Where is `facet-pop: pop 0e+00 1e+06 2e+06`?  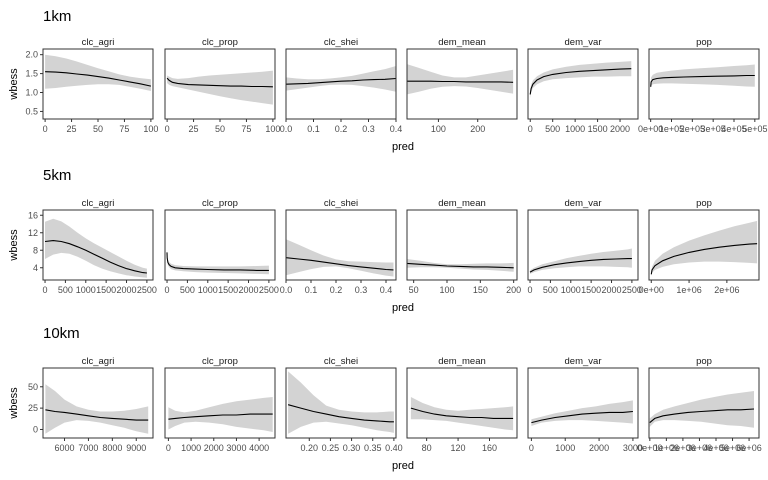
facet-pop: pop 0e+00 1e+06 2e+06 is located at coordinates (699, 245).